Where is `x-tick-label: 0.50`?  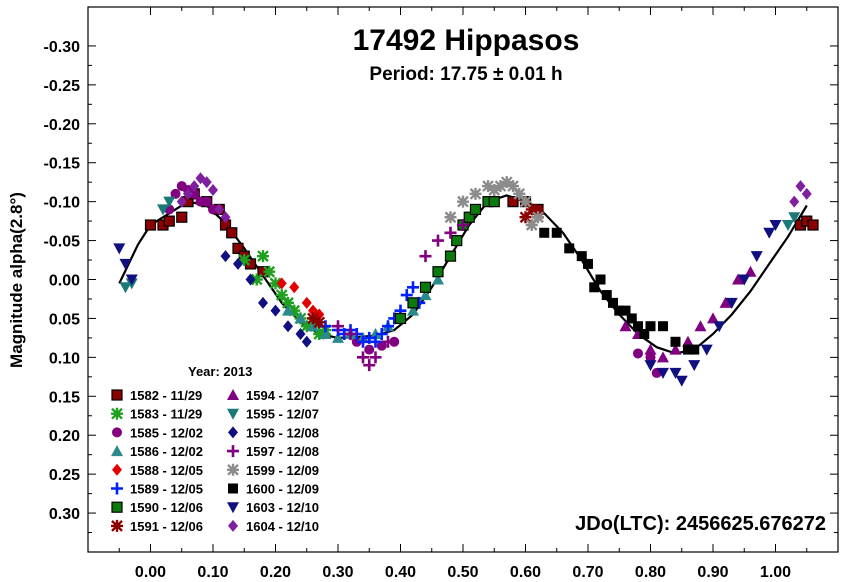 x-tick-label: 0.50 is located at coordinates (462, 572).